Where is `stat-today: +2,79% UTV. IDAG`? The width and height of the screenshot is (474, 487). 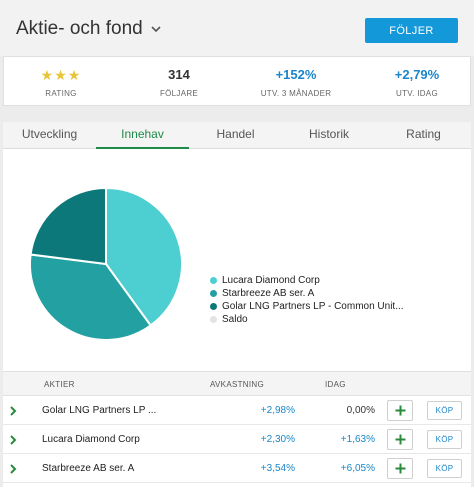 stat-today: +2,79% UTV. IDAG is located at coordinates (417, 82).